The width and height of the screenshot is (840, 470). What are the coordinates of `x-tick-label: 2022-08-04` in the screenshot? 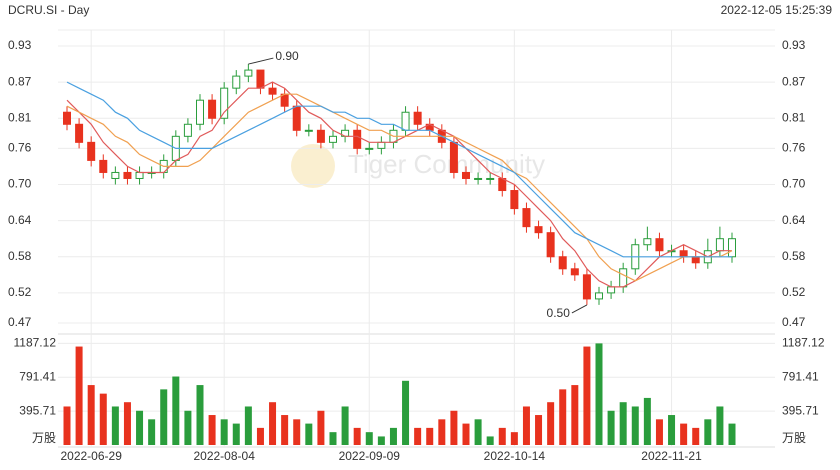 It's located at (224, 456).